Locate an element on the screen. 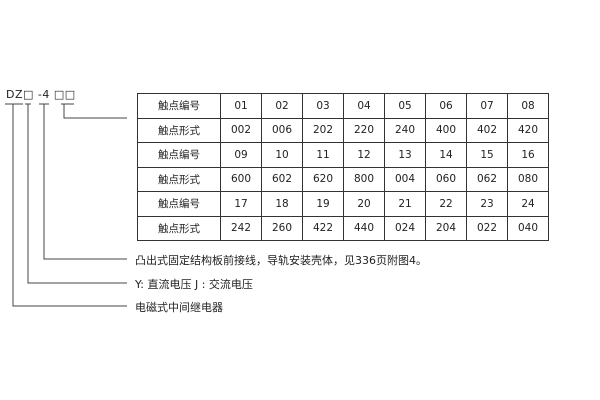 The width and height of the screenshot is (600, 400). table-cell: 022 is located at coordinates (487, 228).